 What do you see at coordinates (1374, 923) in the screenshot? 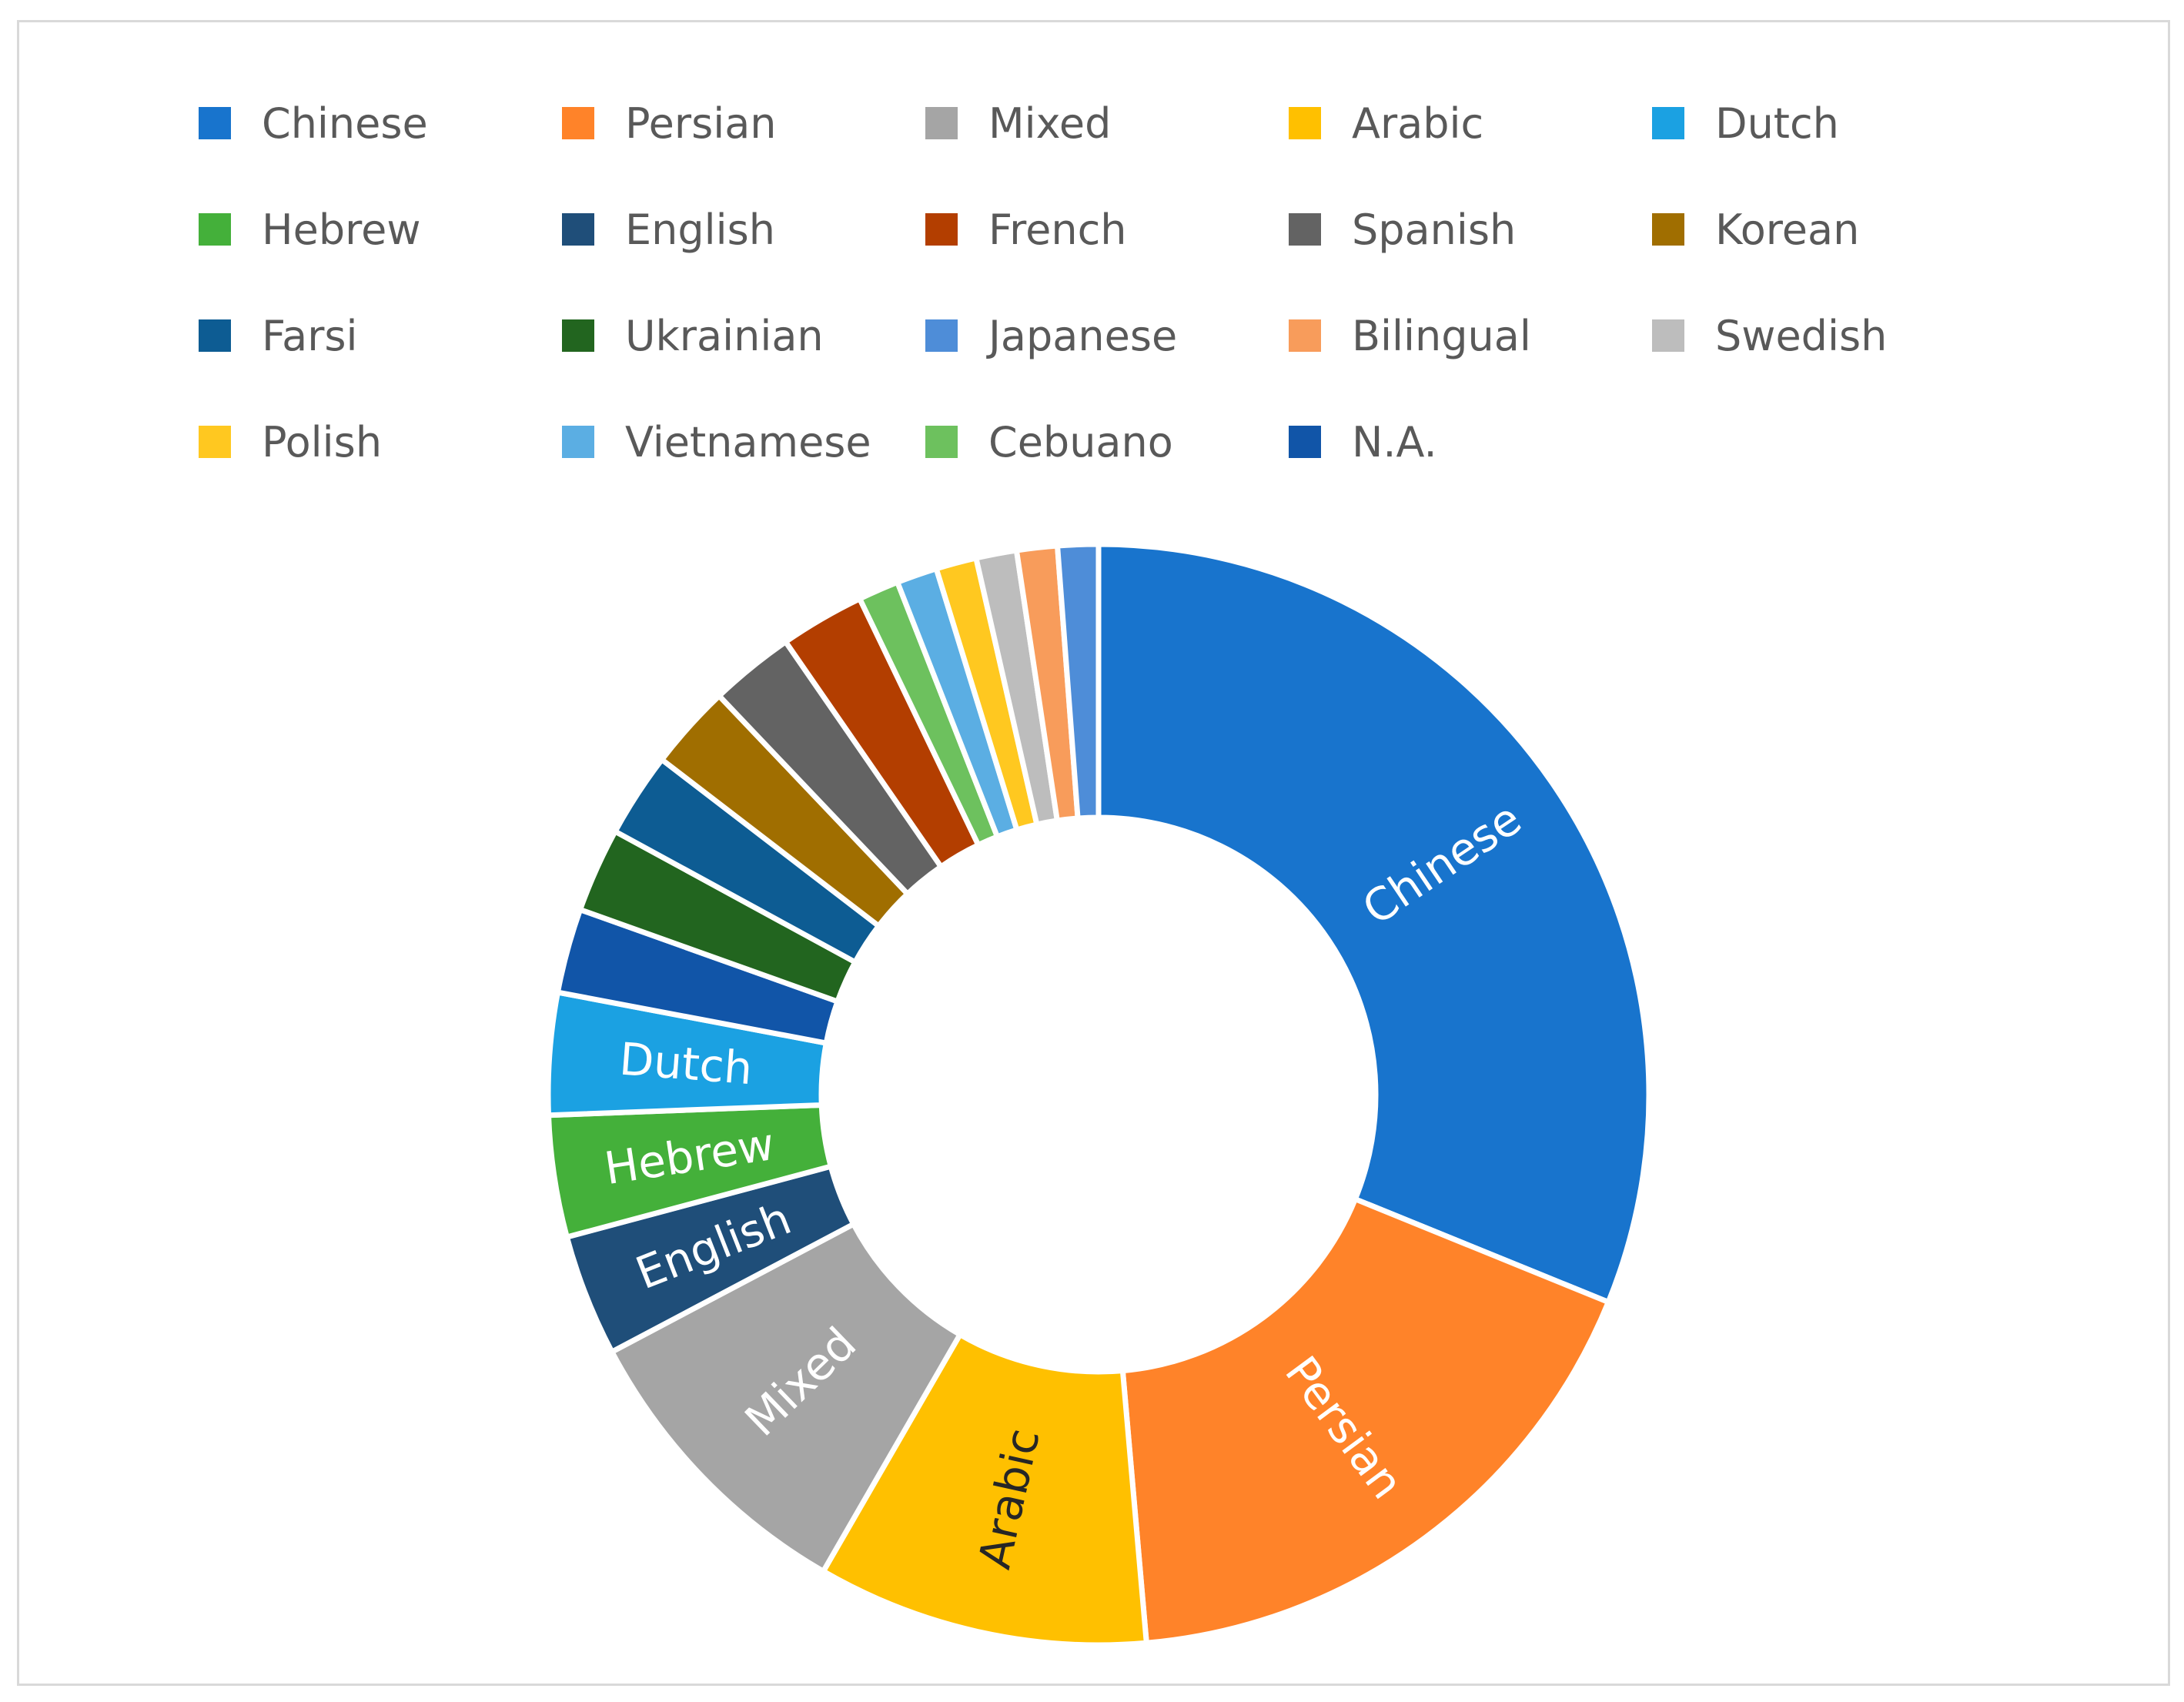
I see `slice-chinese` at bounding box center [1374, 923].